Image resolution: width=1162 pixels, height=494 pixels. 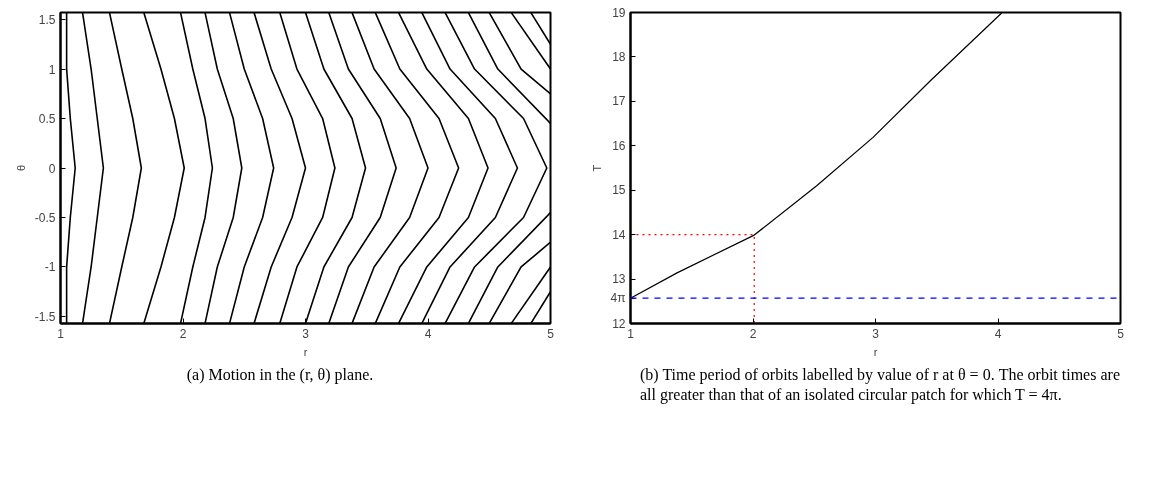 What do you see at coordinates (47, 119) in the screenshot?
I see `y-tick-label: 0.5` at bounding box center [47, 119].